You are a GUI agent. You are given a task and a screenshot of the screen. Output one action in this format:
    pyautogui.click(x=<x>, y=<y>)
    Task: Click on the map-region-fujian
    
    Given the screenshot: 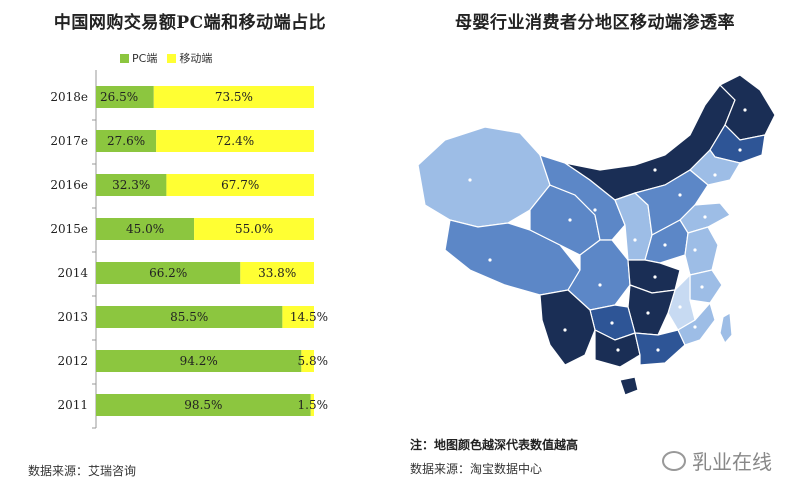 What is the action you would take?
    pyautogui.click(x=696, y=323)
    